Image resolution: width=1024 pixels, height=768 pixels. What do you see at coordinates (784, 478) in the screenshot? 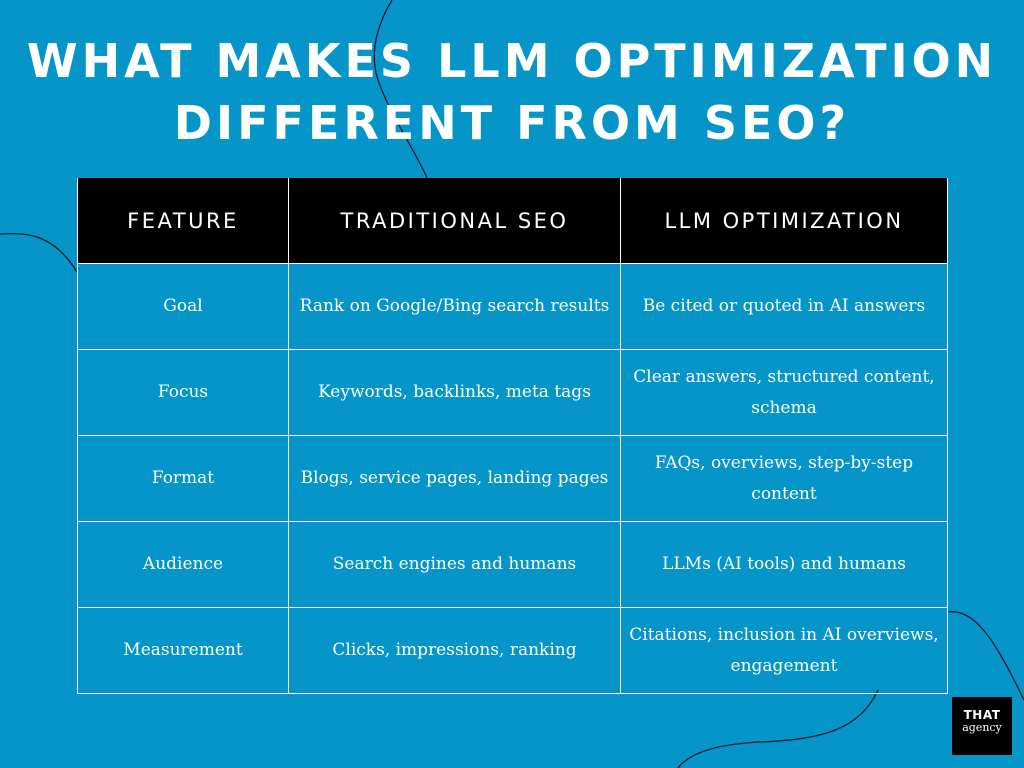
I see `llm-cell: FAQs, overviews, step-by-step content` at bounding box center [784, 478].